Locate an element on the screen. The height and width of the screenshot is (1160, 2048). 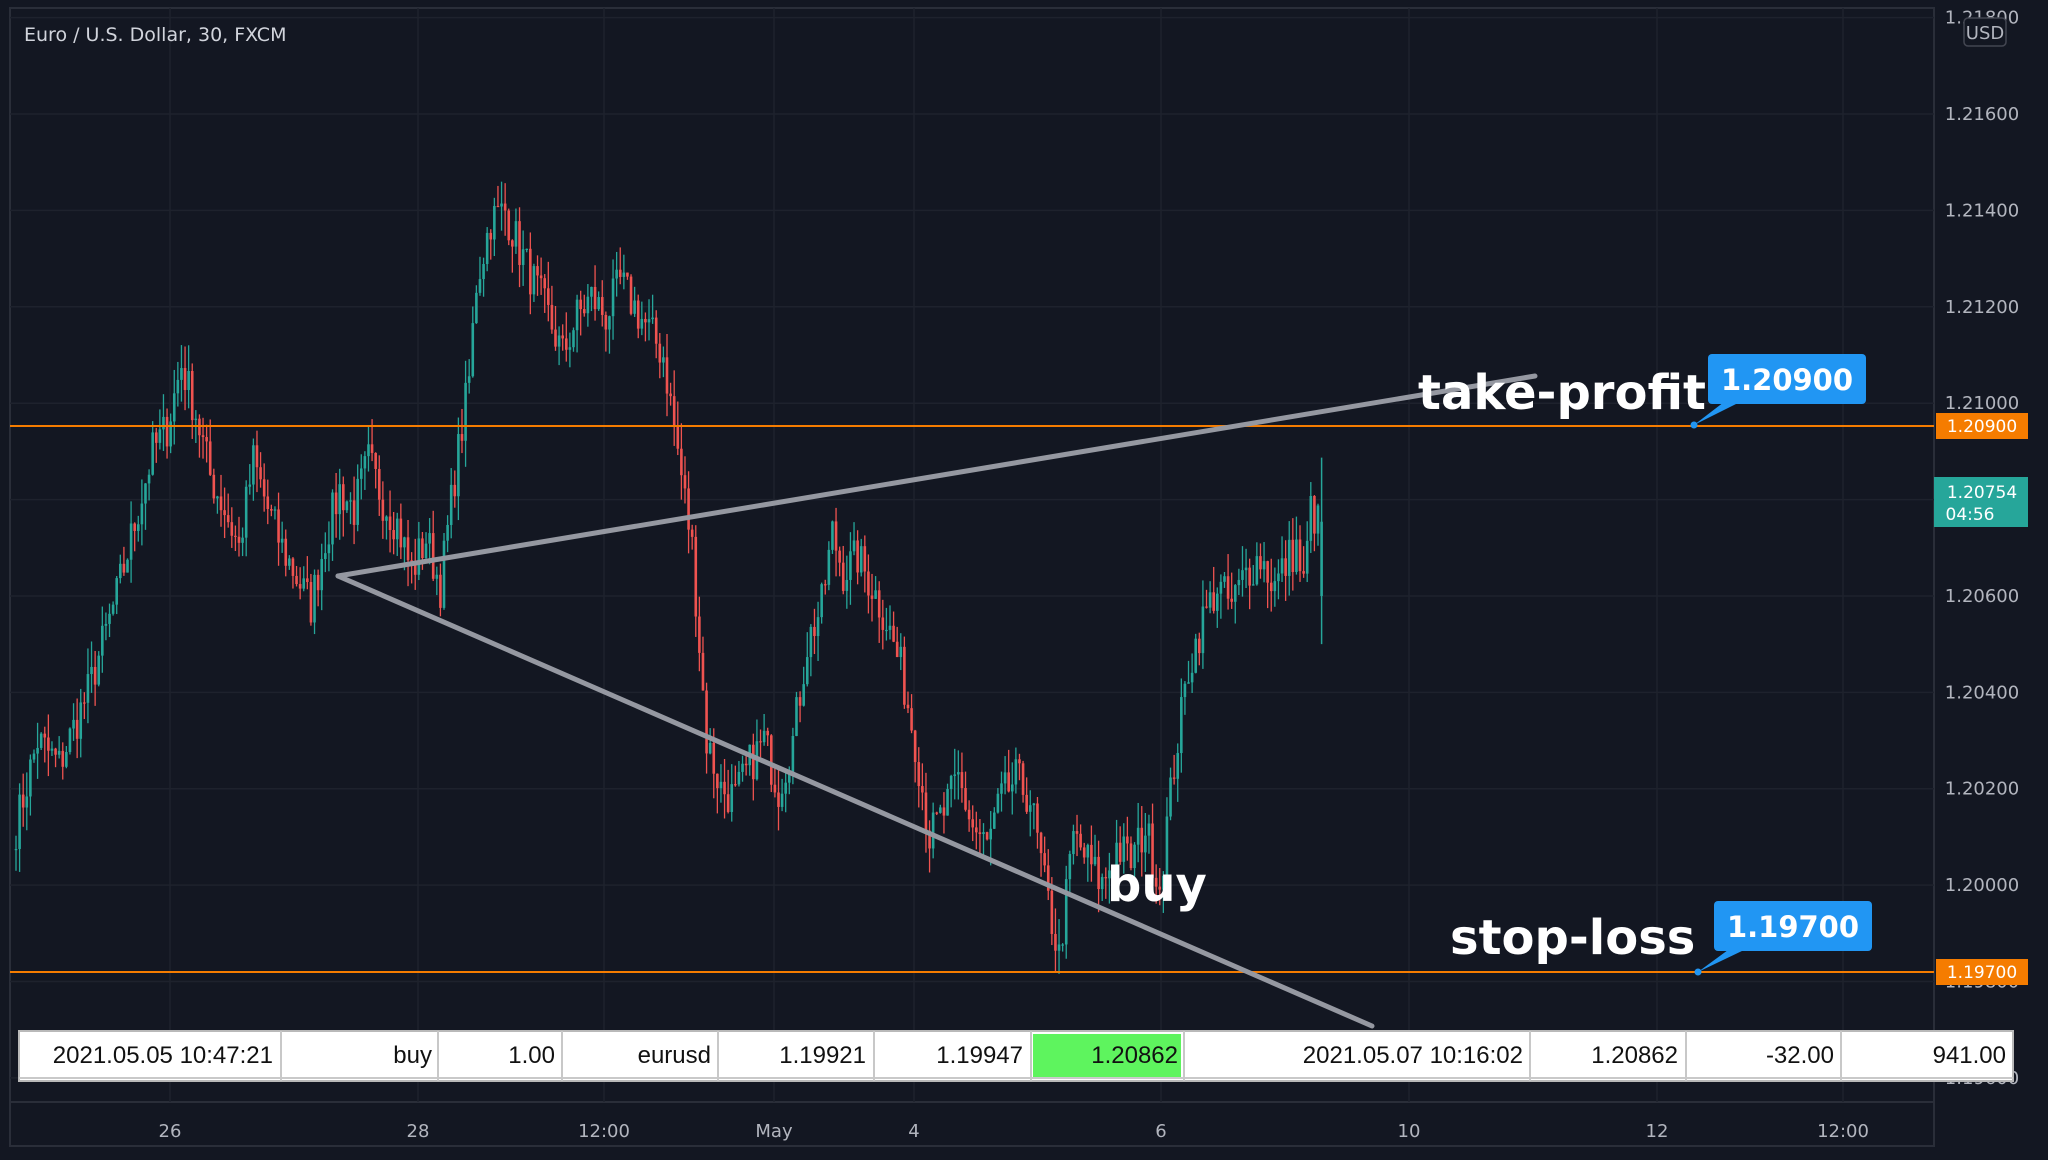
sl-cell: 1.19947 is located at coordinates (979, 1055).